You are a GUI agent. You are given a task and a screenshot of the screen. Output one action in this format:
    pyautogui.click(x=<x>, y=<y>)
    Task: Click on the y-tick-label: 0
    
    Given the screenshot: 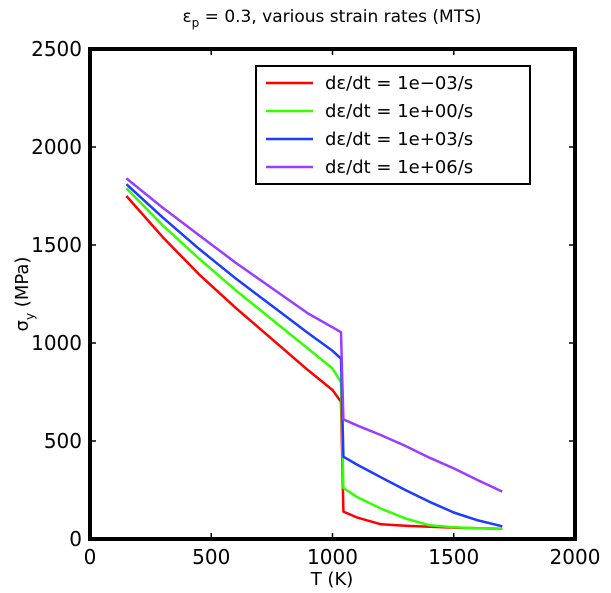 What is the action you would take?
    pyautogui.click(x=75, y=539)
    